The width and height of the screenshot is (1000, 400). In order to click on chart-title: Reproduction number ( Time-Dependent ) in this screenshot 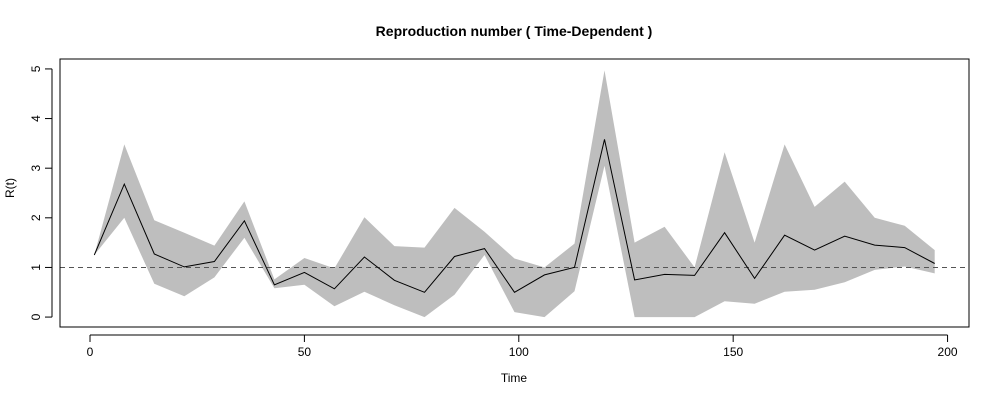, I will do `click(514, 31)`.